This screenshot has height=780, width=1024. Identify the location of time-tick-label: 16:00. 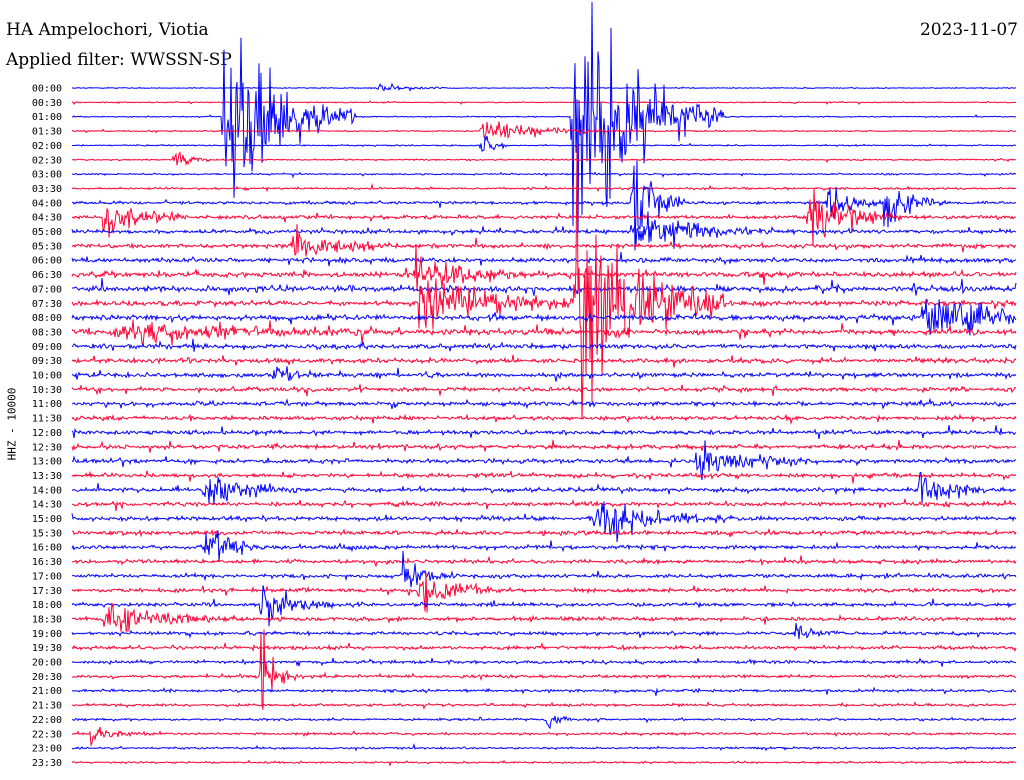
(47, 548).